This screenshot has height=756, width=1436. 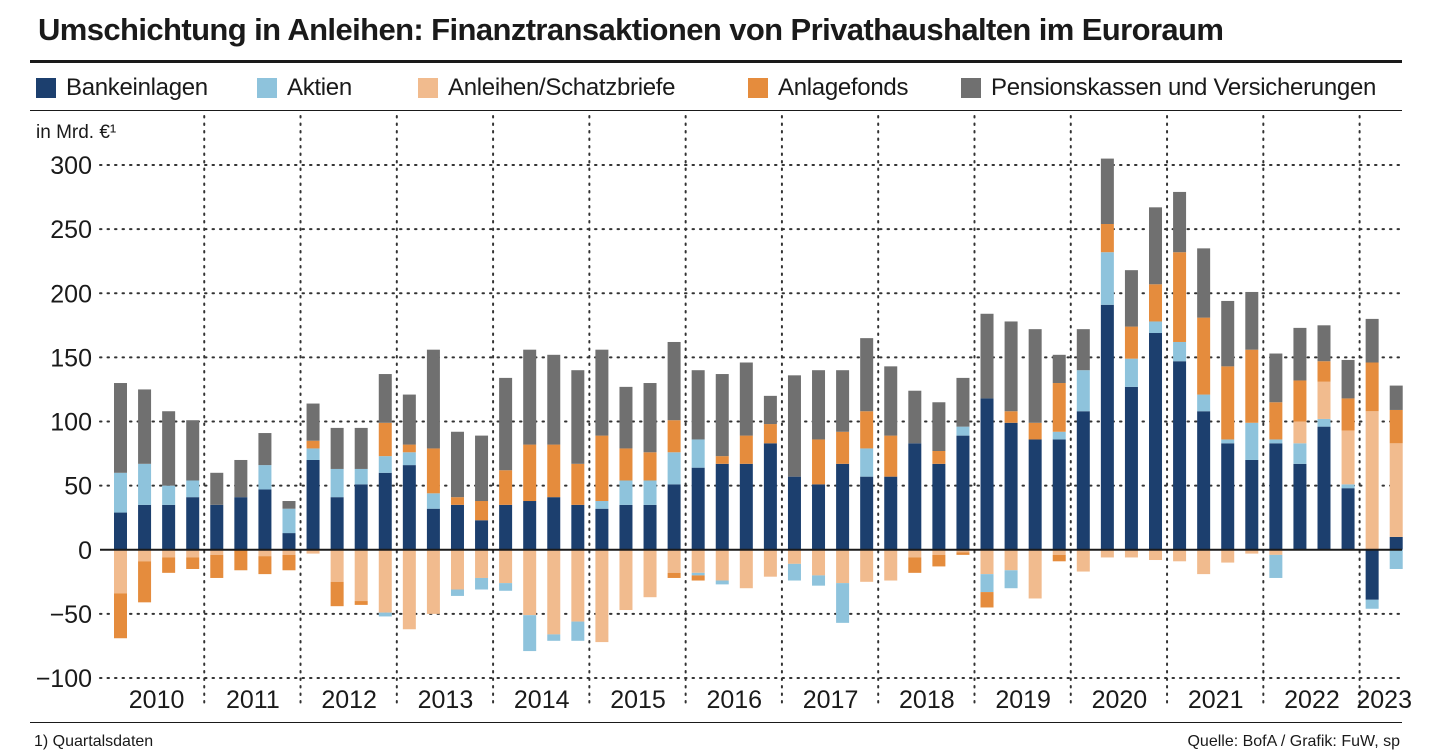 What do you see at coordinates (157, 700) in the screenshot?
I see `x-tick-label-year: 2010` at bounding box center [157, 700].